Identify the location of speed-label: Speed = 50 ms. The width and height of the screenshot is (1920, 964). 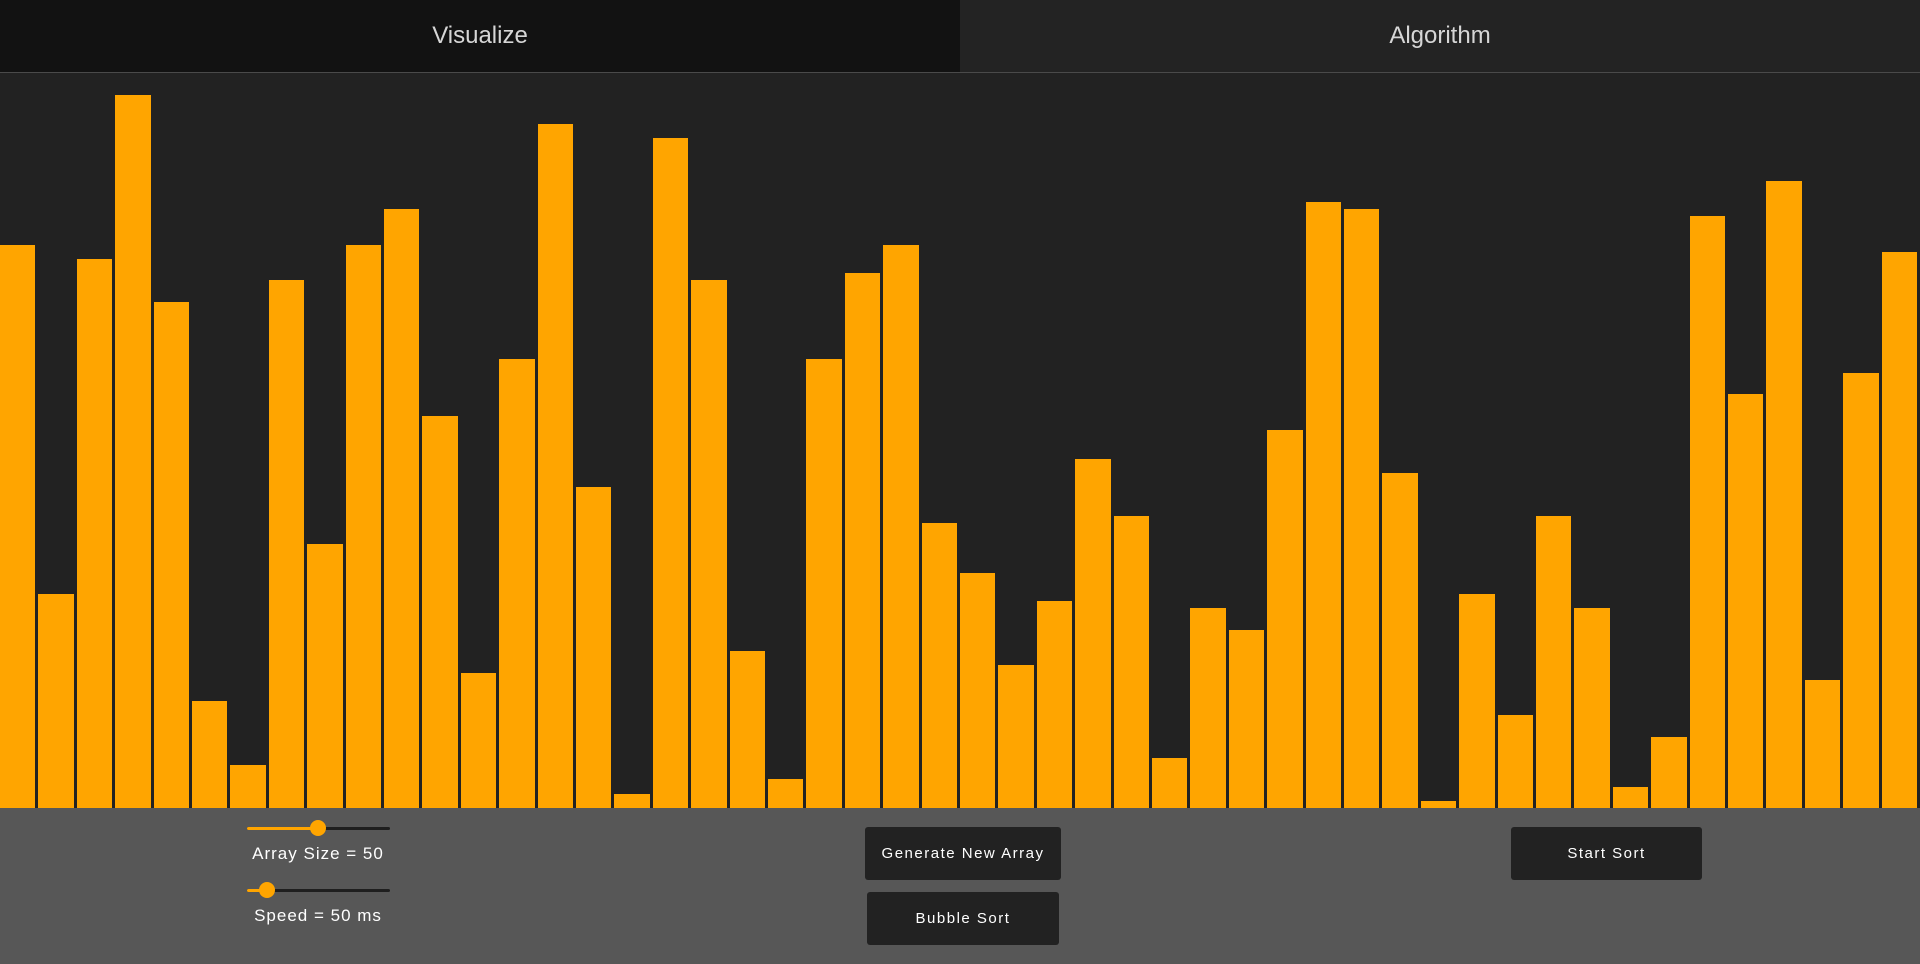
(318, 916).